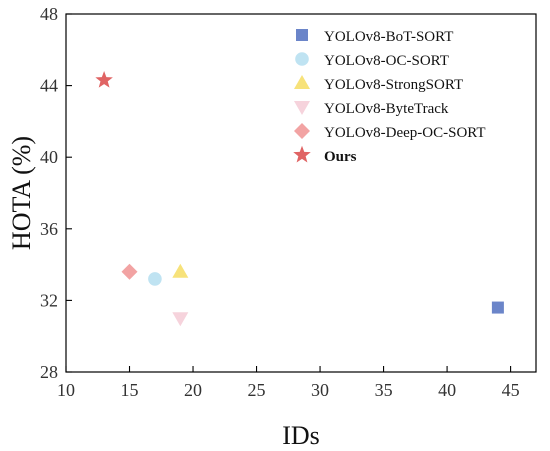  What do you see at coordinates (320, 390) in the screenshot?
I see `x-tick-label: 30` at bounding box center [320, 390].